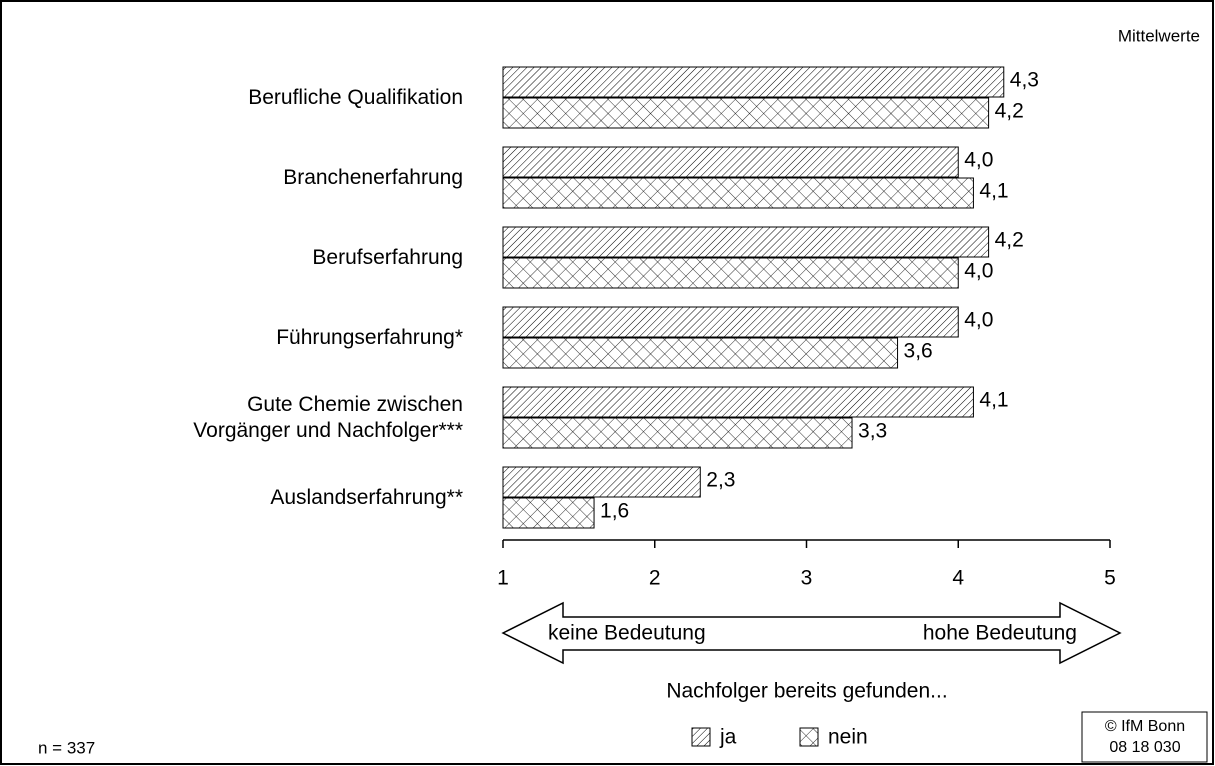 The height and width of the screenshot is (766, 1215). Describe the element at coordinates (811, 633) in the screenshot. I see `scale-arrow` at that location.